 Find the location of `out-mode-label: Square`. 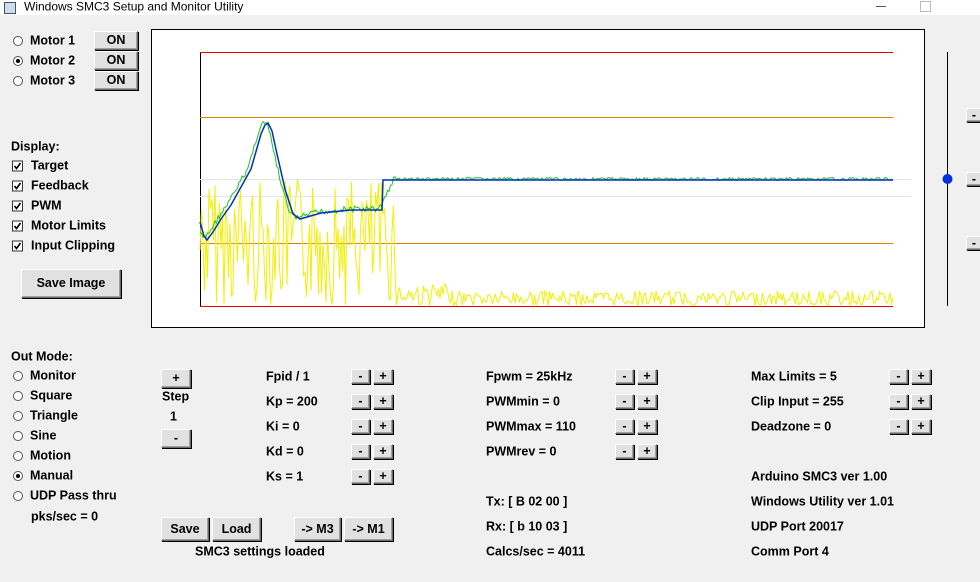

out-mode-label: Square is located at coordinates (51, 395).